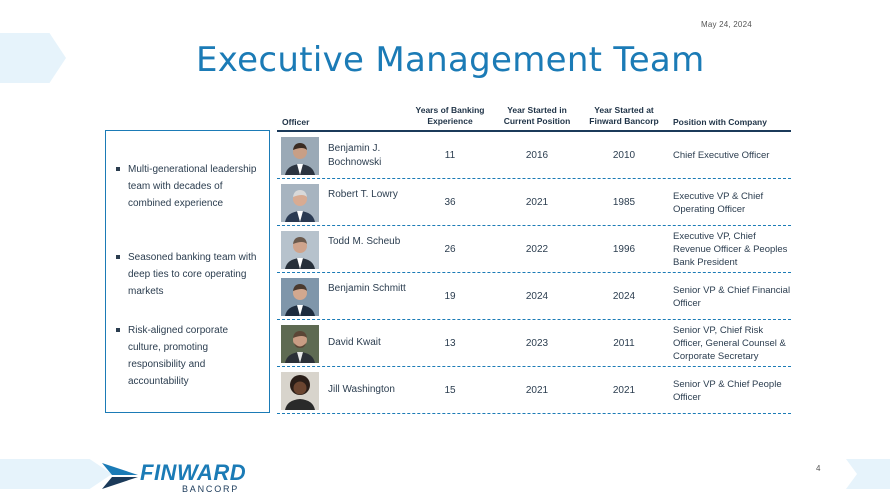  Describe the element at coordinates (624, 202) in the screenshot. I see `year-started-finward: 1985` at that location.